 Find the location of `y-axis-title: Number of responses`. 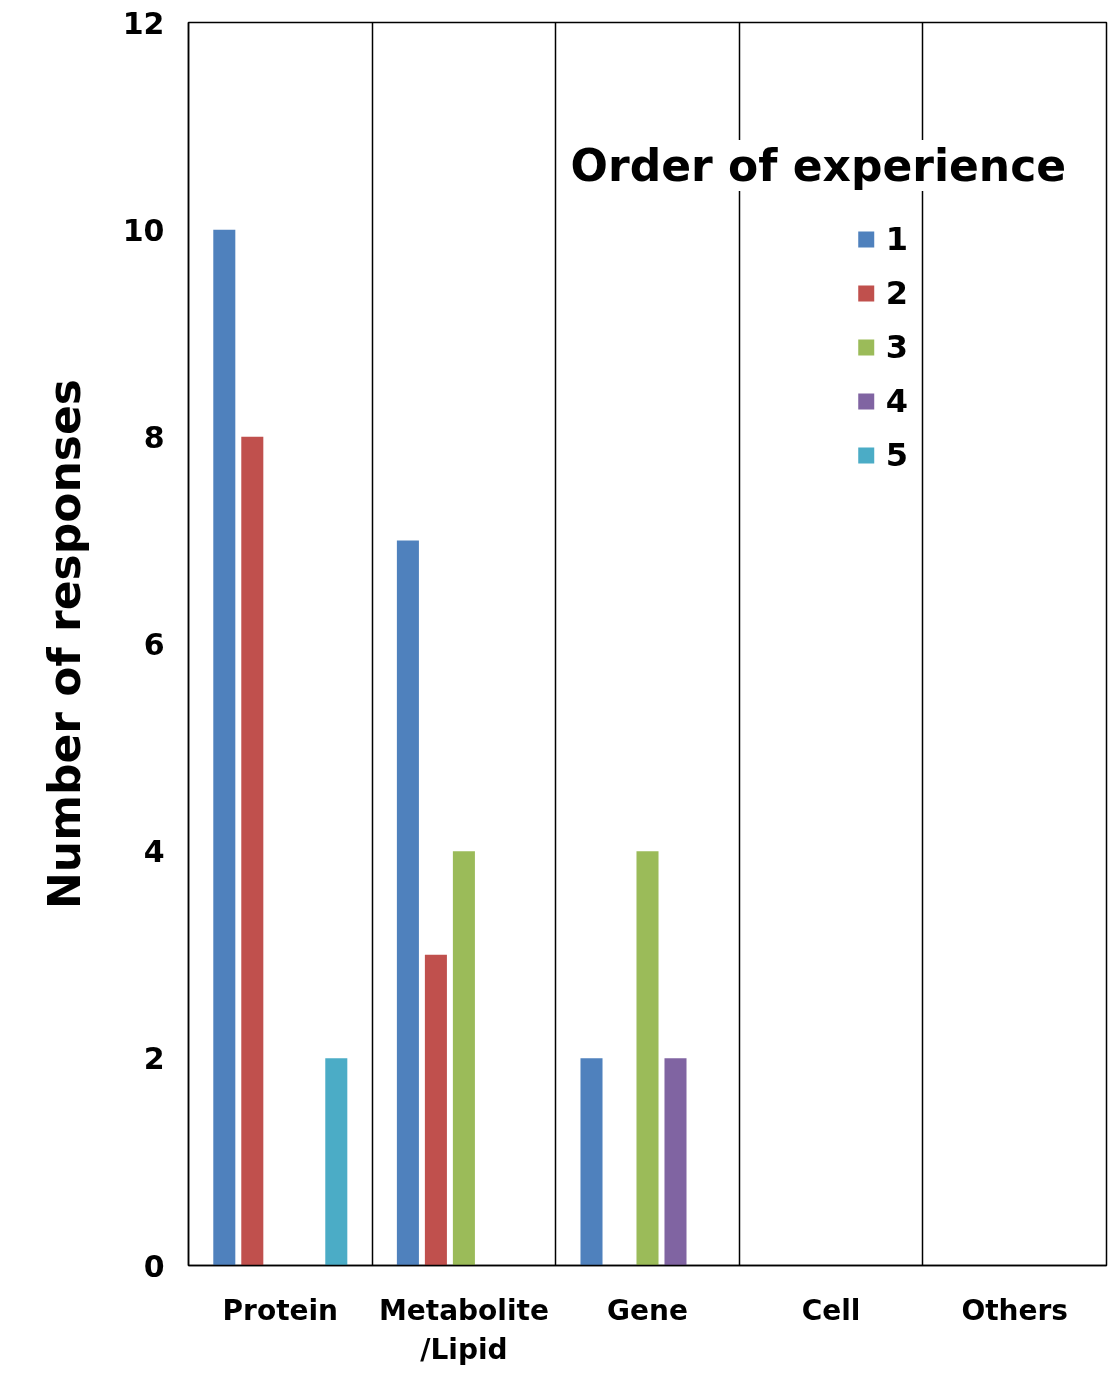

y-axis-title: Number of responses is located at coordinates (64, 644).